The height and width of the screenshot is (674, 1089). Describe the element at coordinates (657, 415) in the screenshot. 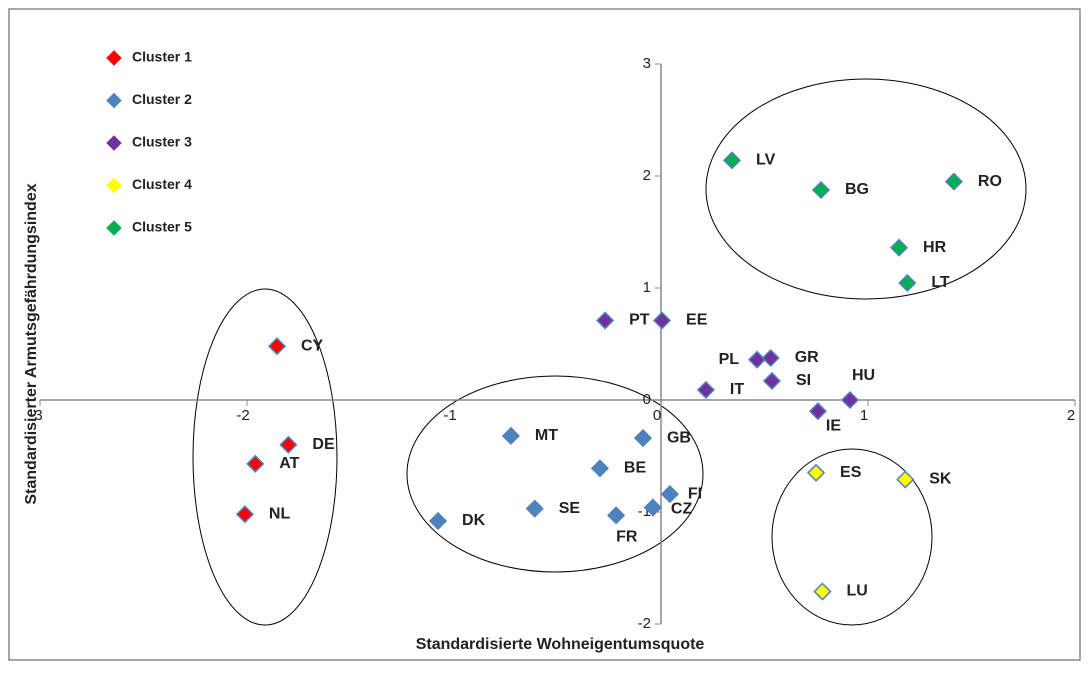

I see `x-tick-label: 0` at that location.